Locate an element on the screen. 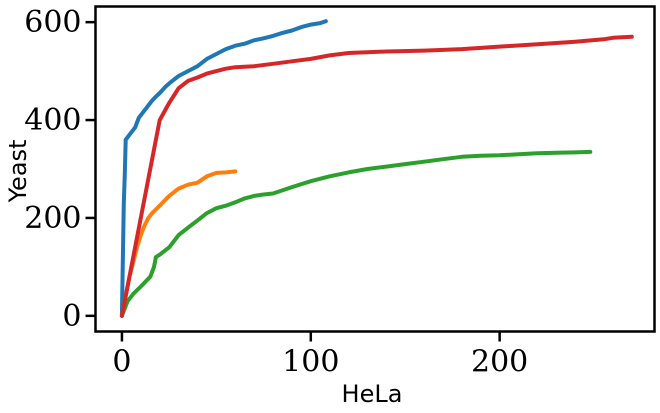 Image resolution: width=660 pixels, height=413 pixels. y-tick-label: 200 is located at coordinates (52, 218).